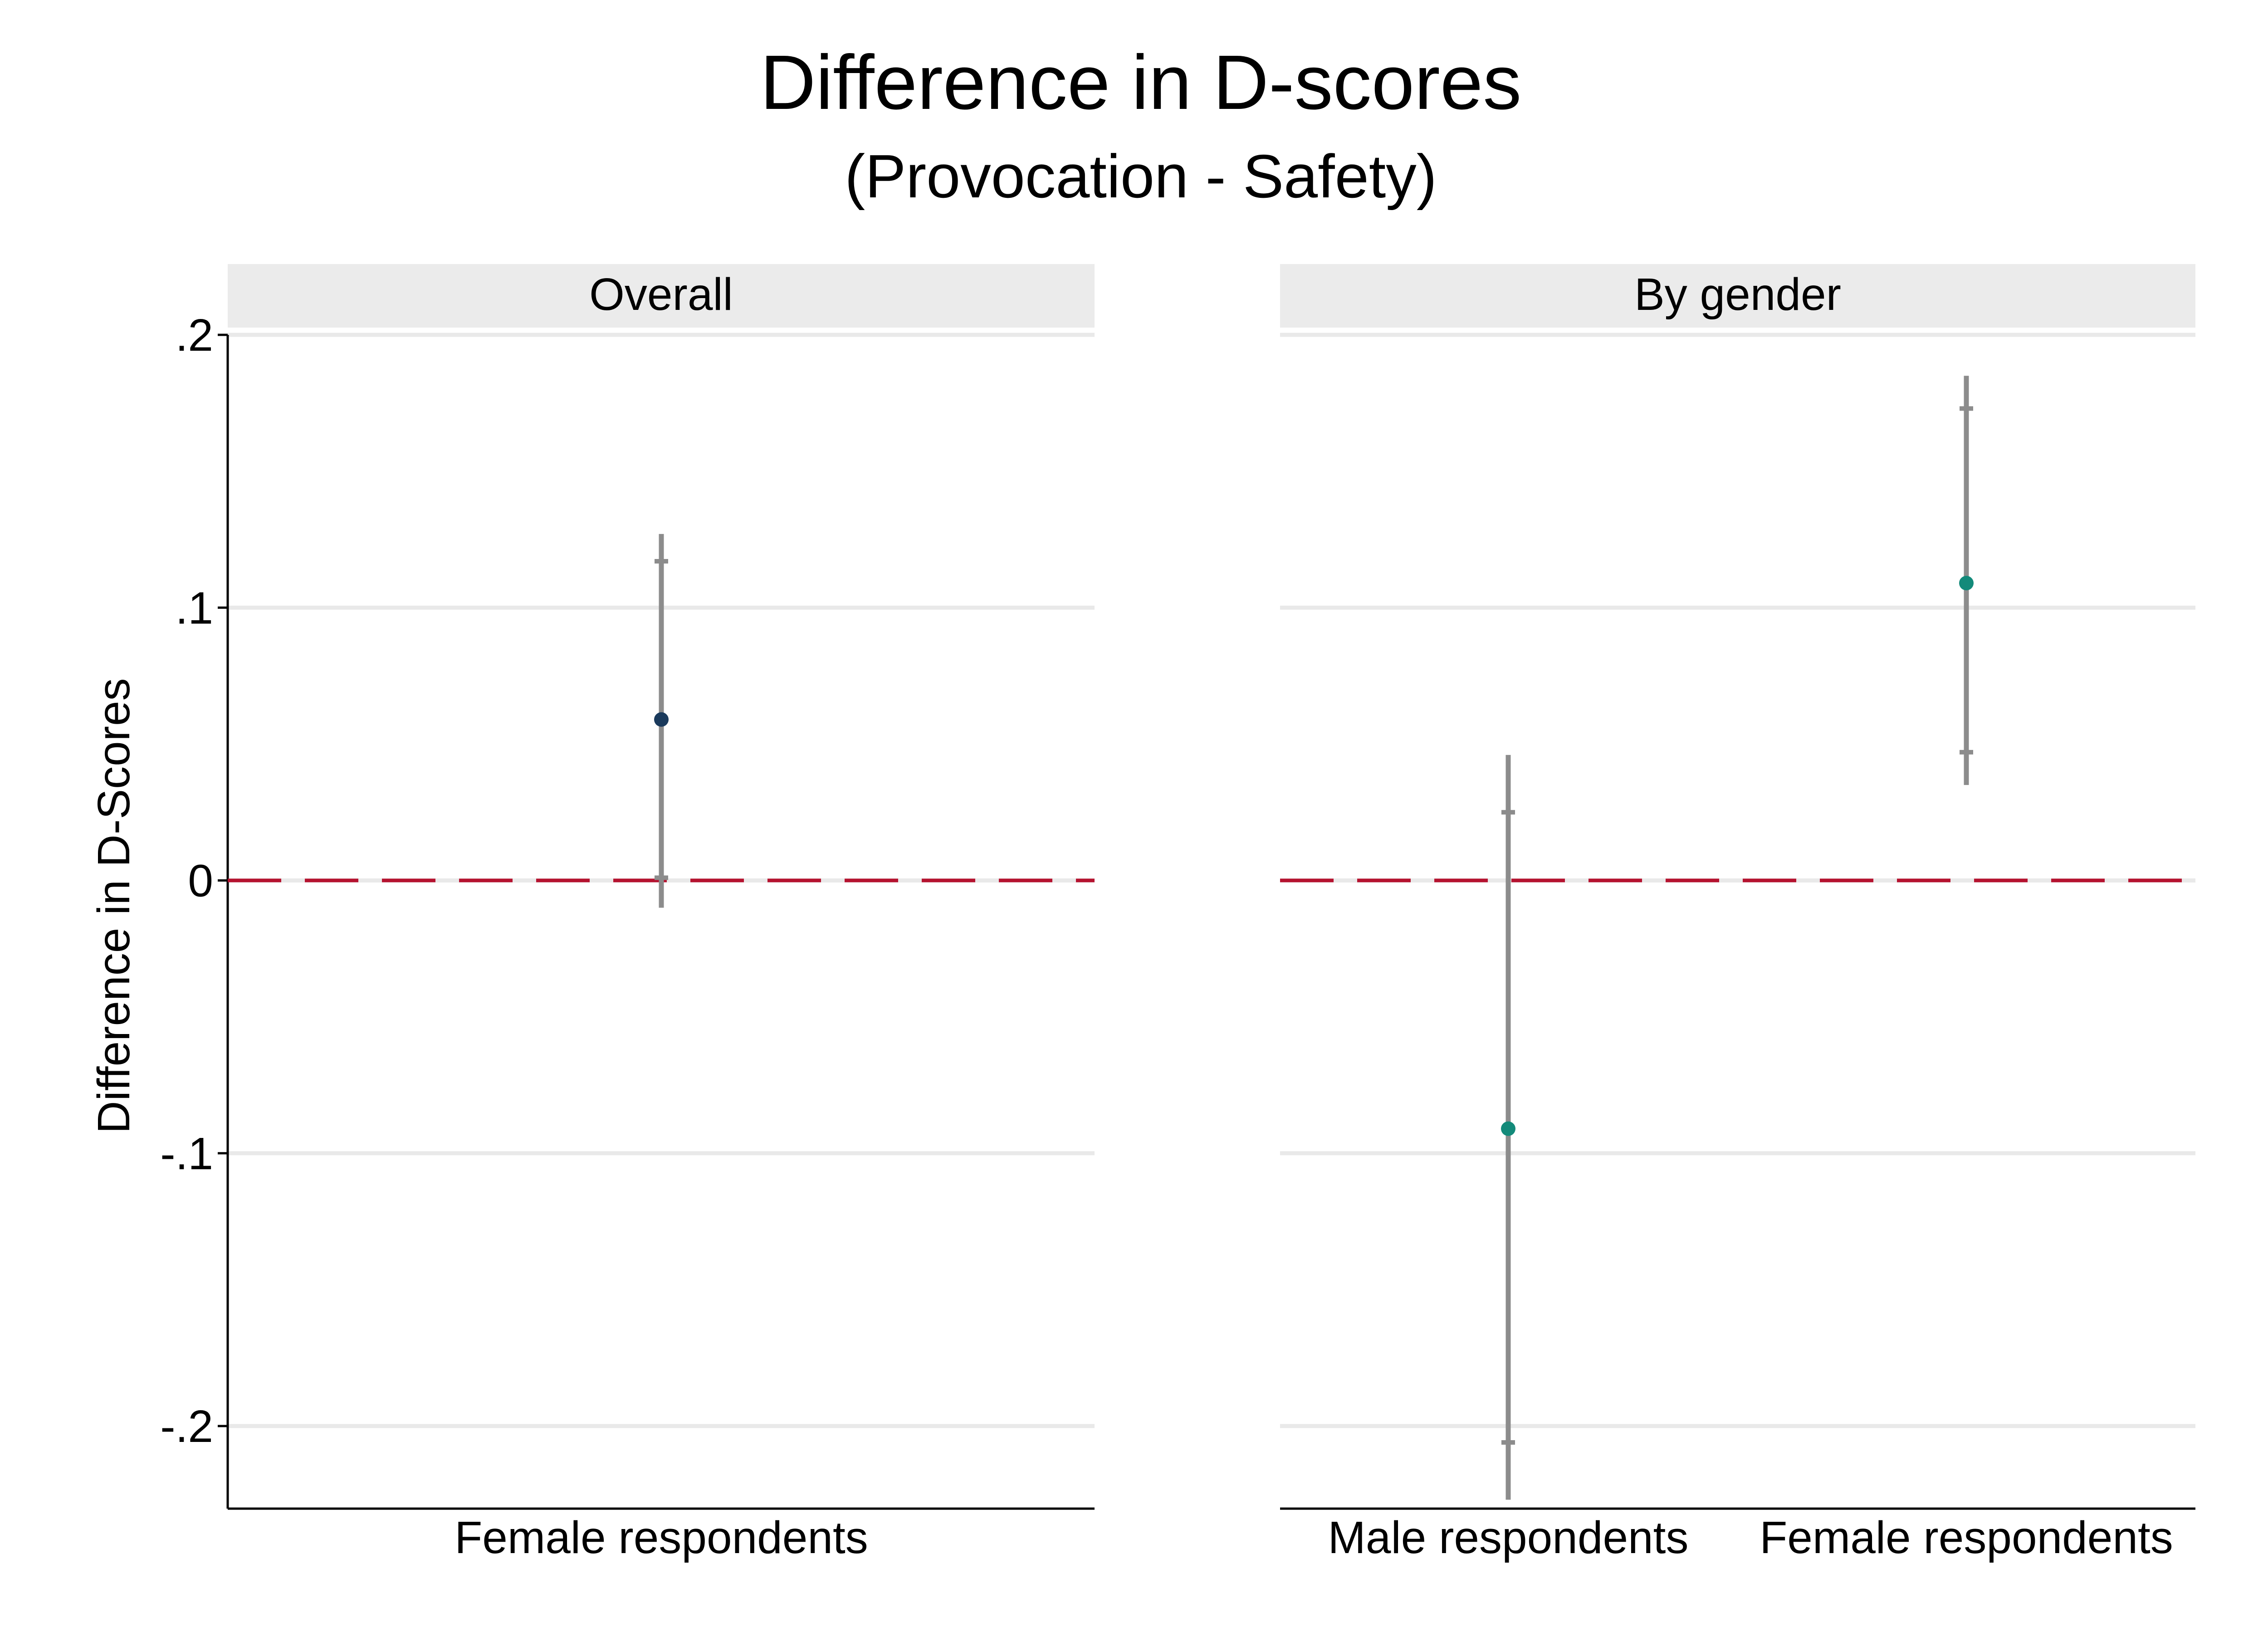 The width and height of the screenshot is (2268, 1652). I want to click on x-category-label-0-0: Female respondents, so click(662, 1538).